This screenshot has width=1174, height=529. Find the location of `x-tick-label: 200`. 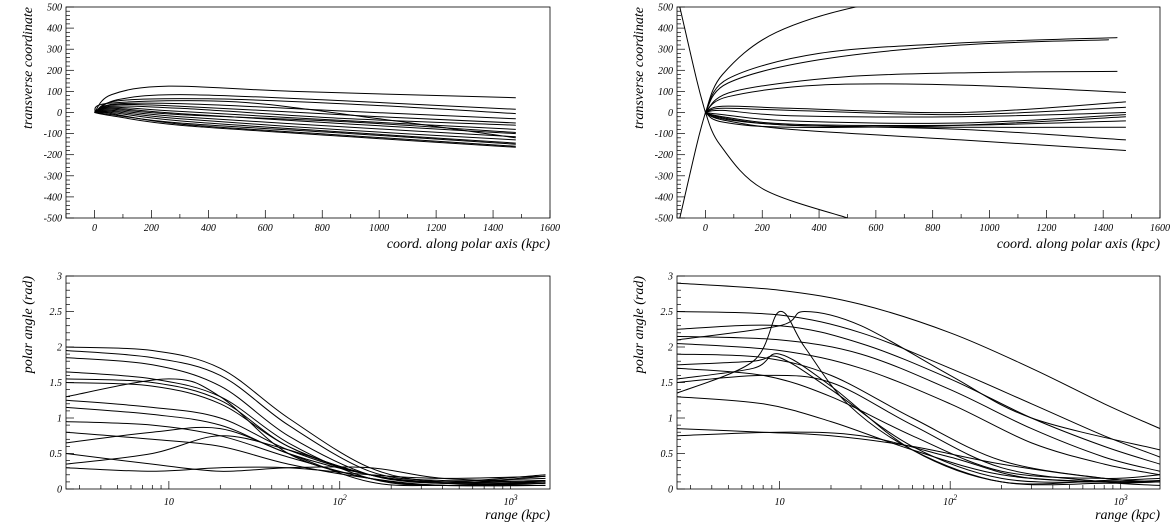

x-tick-label: 200 is located at coordinates (151, 228).